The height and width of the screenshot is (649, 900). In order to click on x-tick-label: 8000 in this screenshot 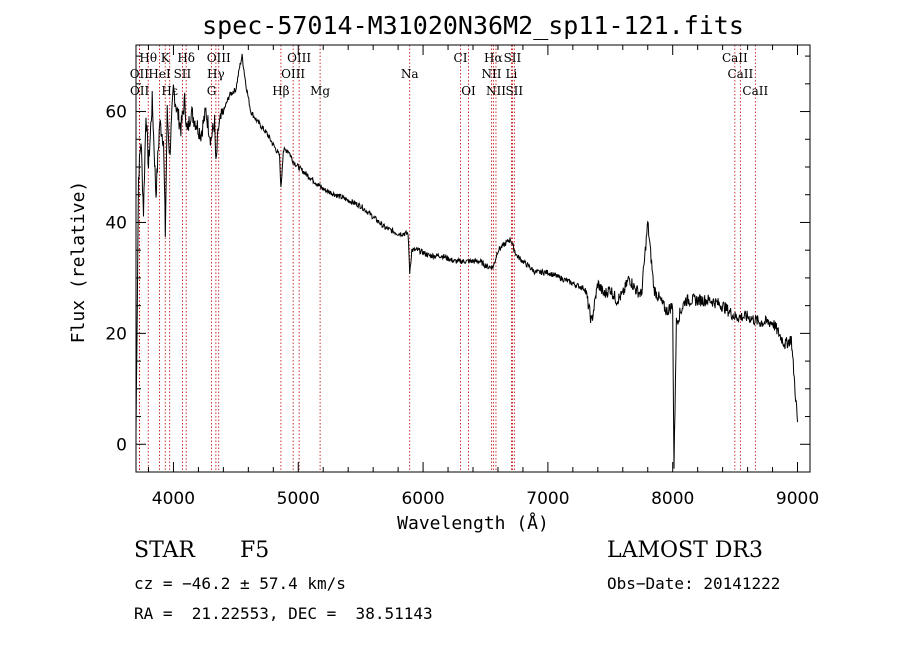, I will do `click(672, 499)`.